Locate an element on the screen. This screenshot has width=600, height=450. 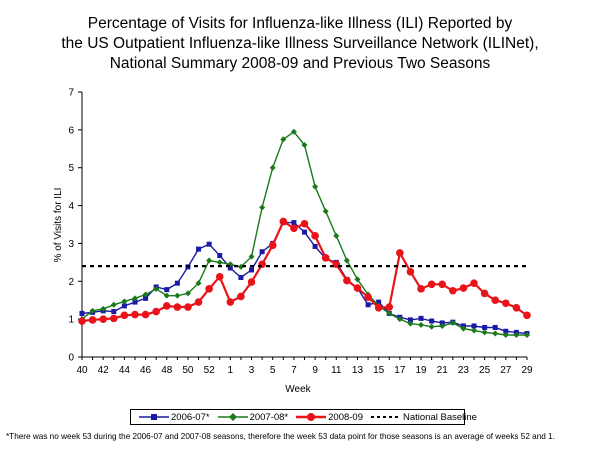
x-tick-label-9: 9 is located at coordinates (315, 370).